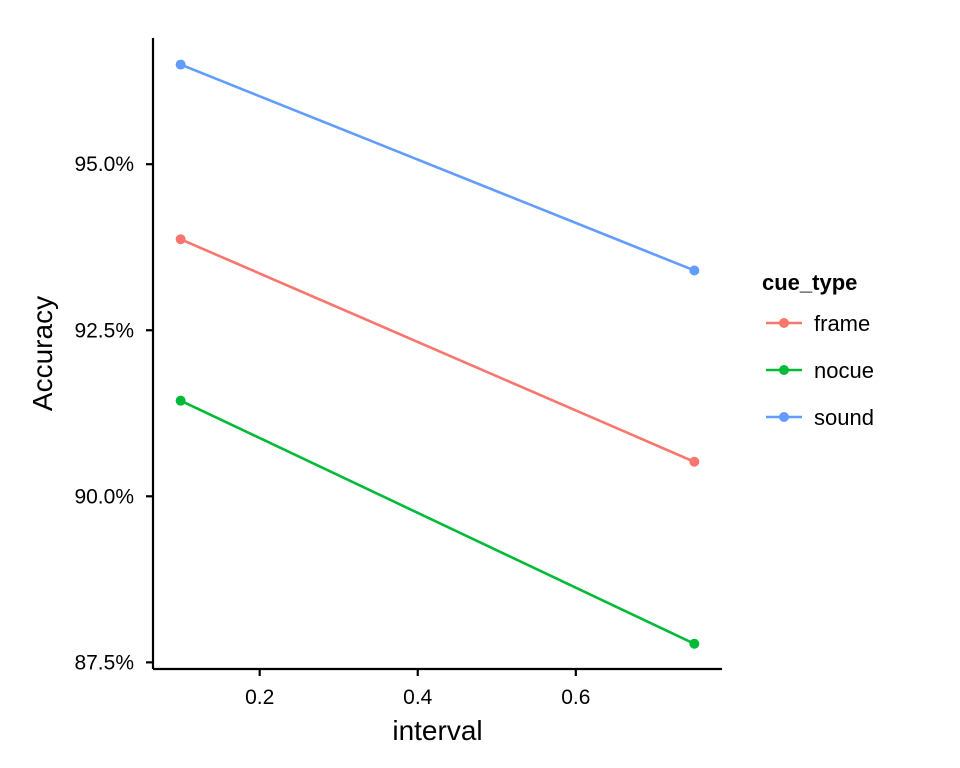 This screenshot has height=768, width=960. I want to click on series-line-sound, so click(437, 167).